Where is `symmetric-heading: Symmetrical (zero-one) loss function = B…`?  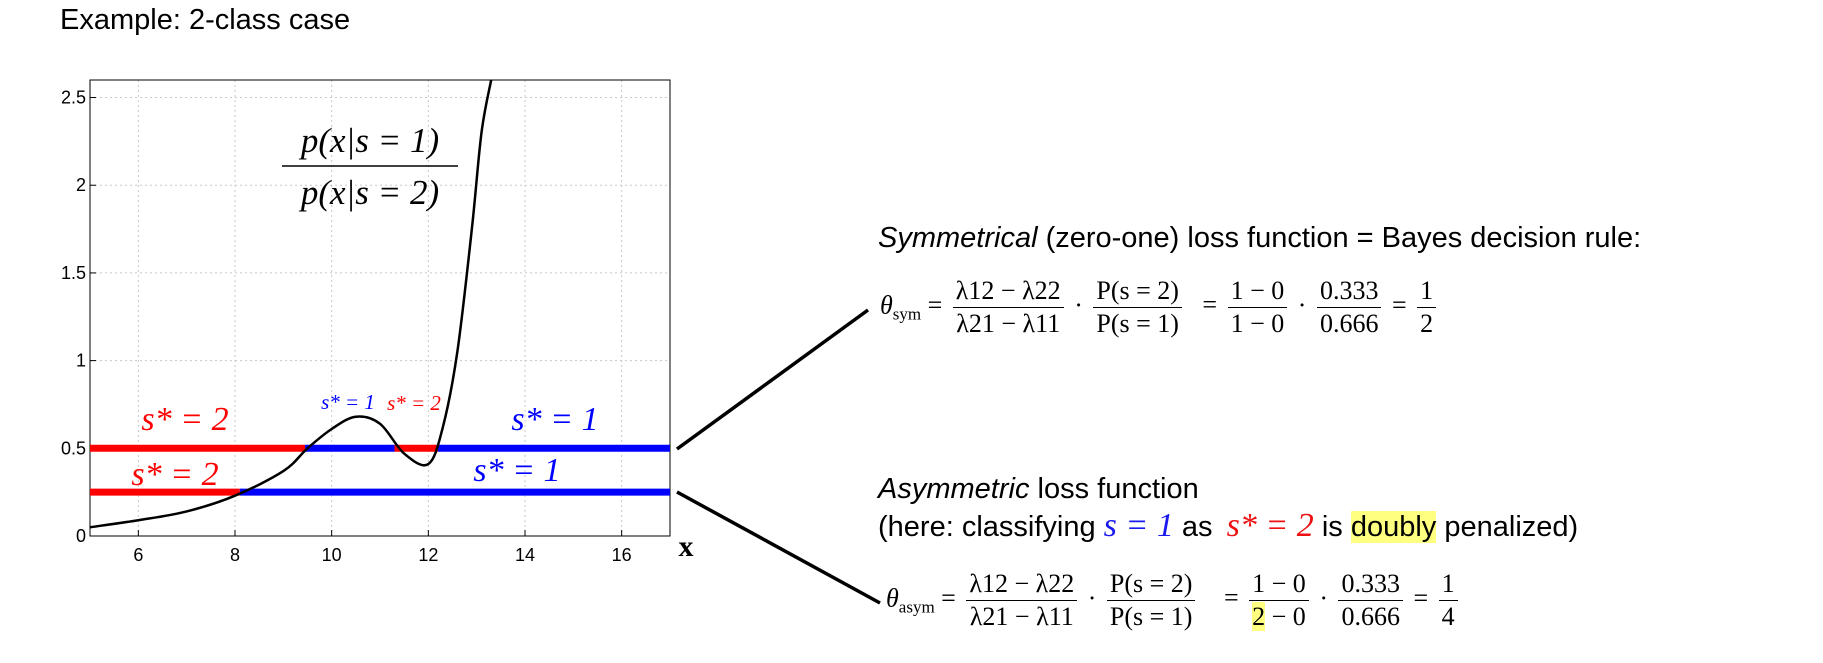 symmetric-heading: Symmetrical (zero-one) loss function = B… is located at coordinates (1260, 238).